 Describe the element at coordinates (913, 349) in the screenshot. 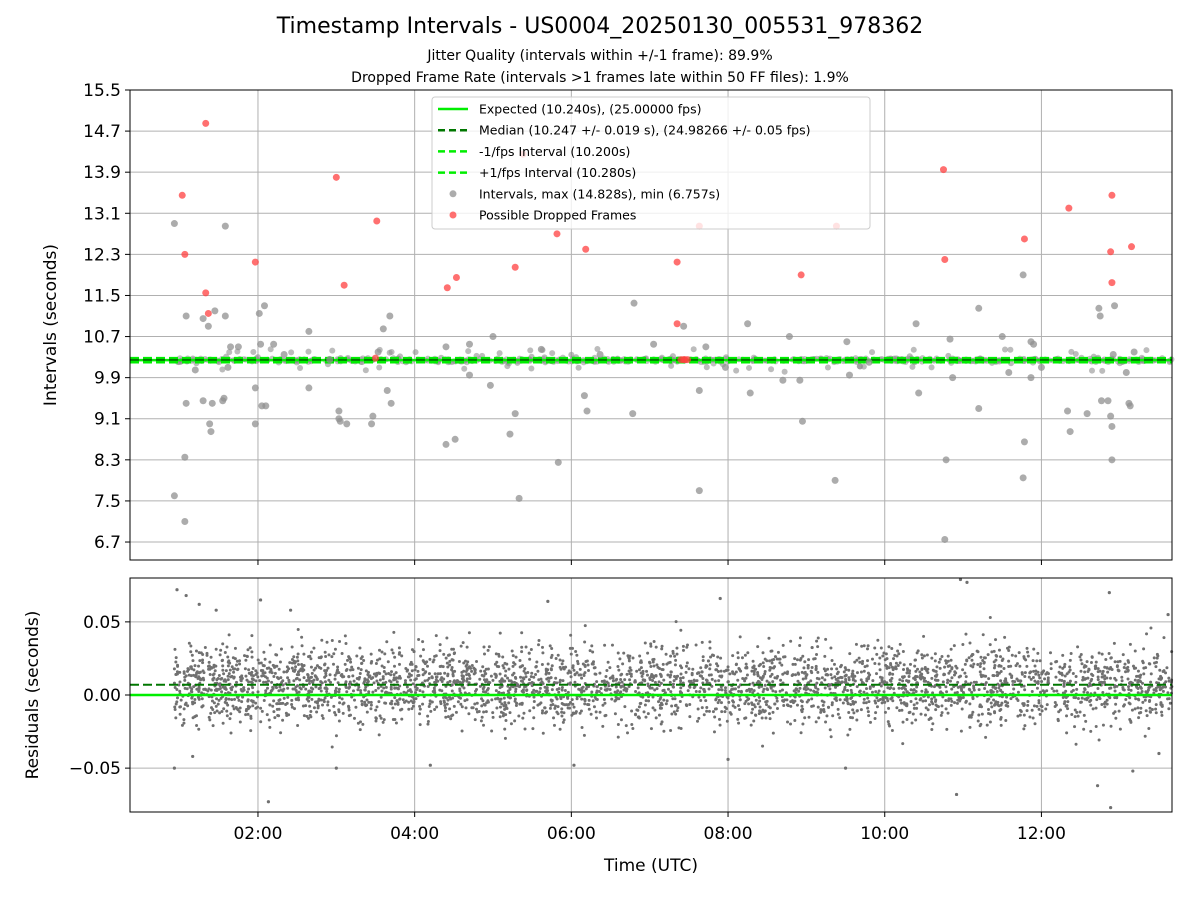

I see `interval-band-point` at that location.